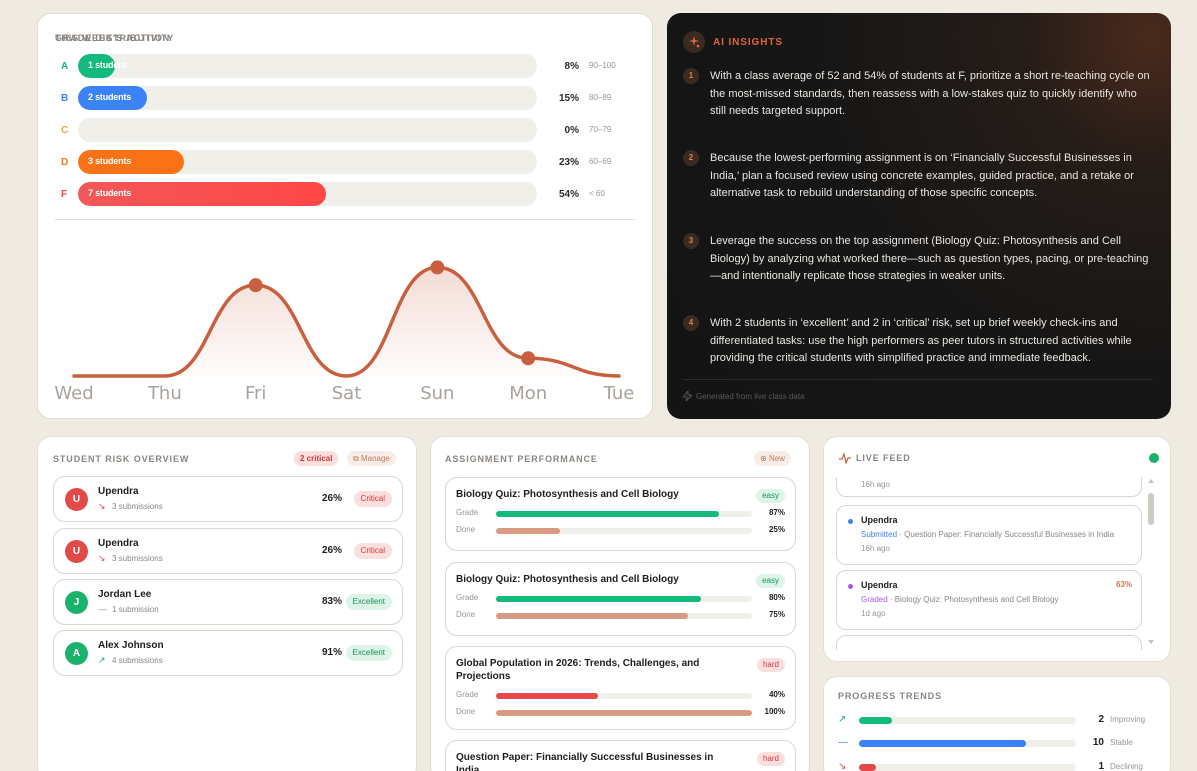  I want to click on grade-label: Grade, so click(467, 694).